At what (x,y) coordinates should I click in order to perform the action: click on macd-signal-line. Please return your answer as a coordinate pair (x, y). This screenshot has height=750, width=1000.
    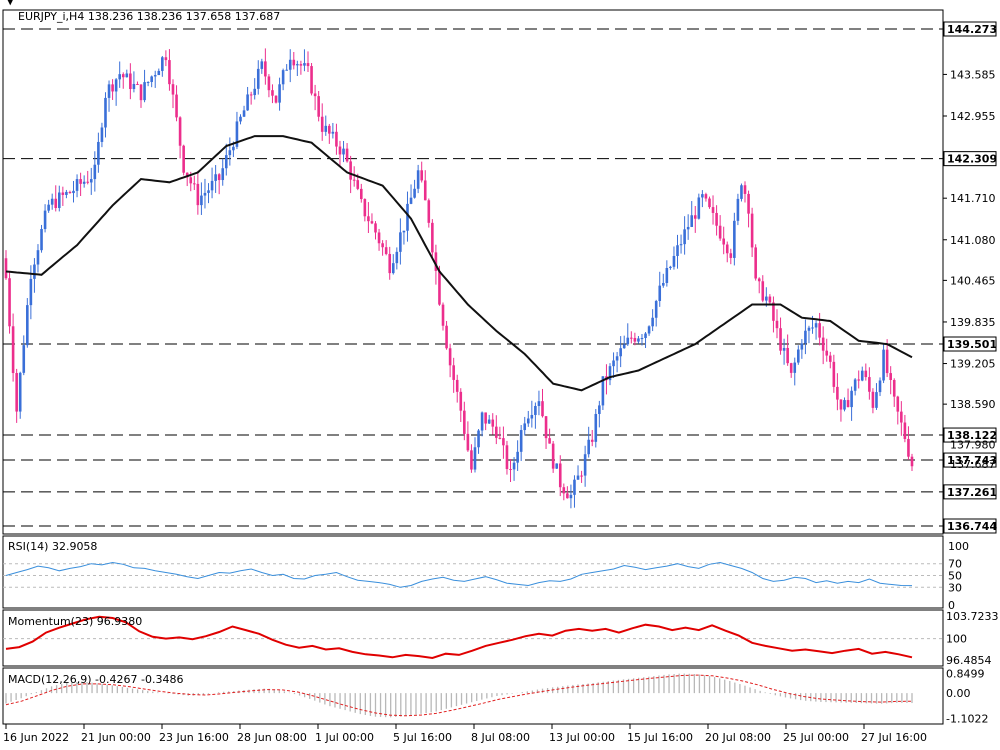
    Looking at the image, I should click on (459, 695).